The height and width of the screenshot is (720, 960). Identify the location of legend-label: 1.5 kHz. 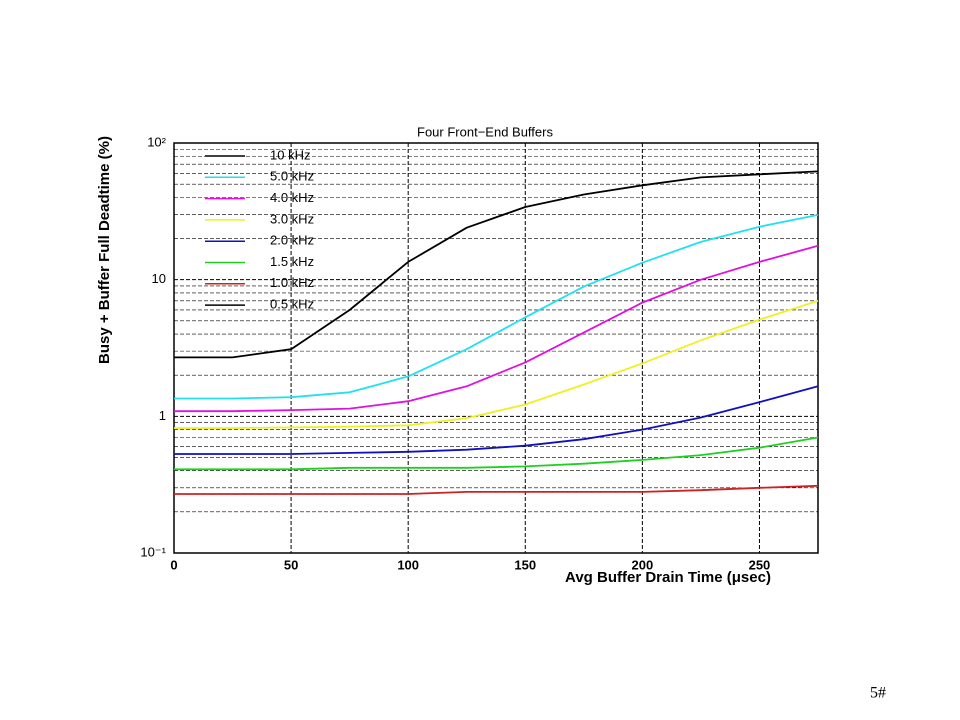
(292, 261).